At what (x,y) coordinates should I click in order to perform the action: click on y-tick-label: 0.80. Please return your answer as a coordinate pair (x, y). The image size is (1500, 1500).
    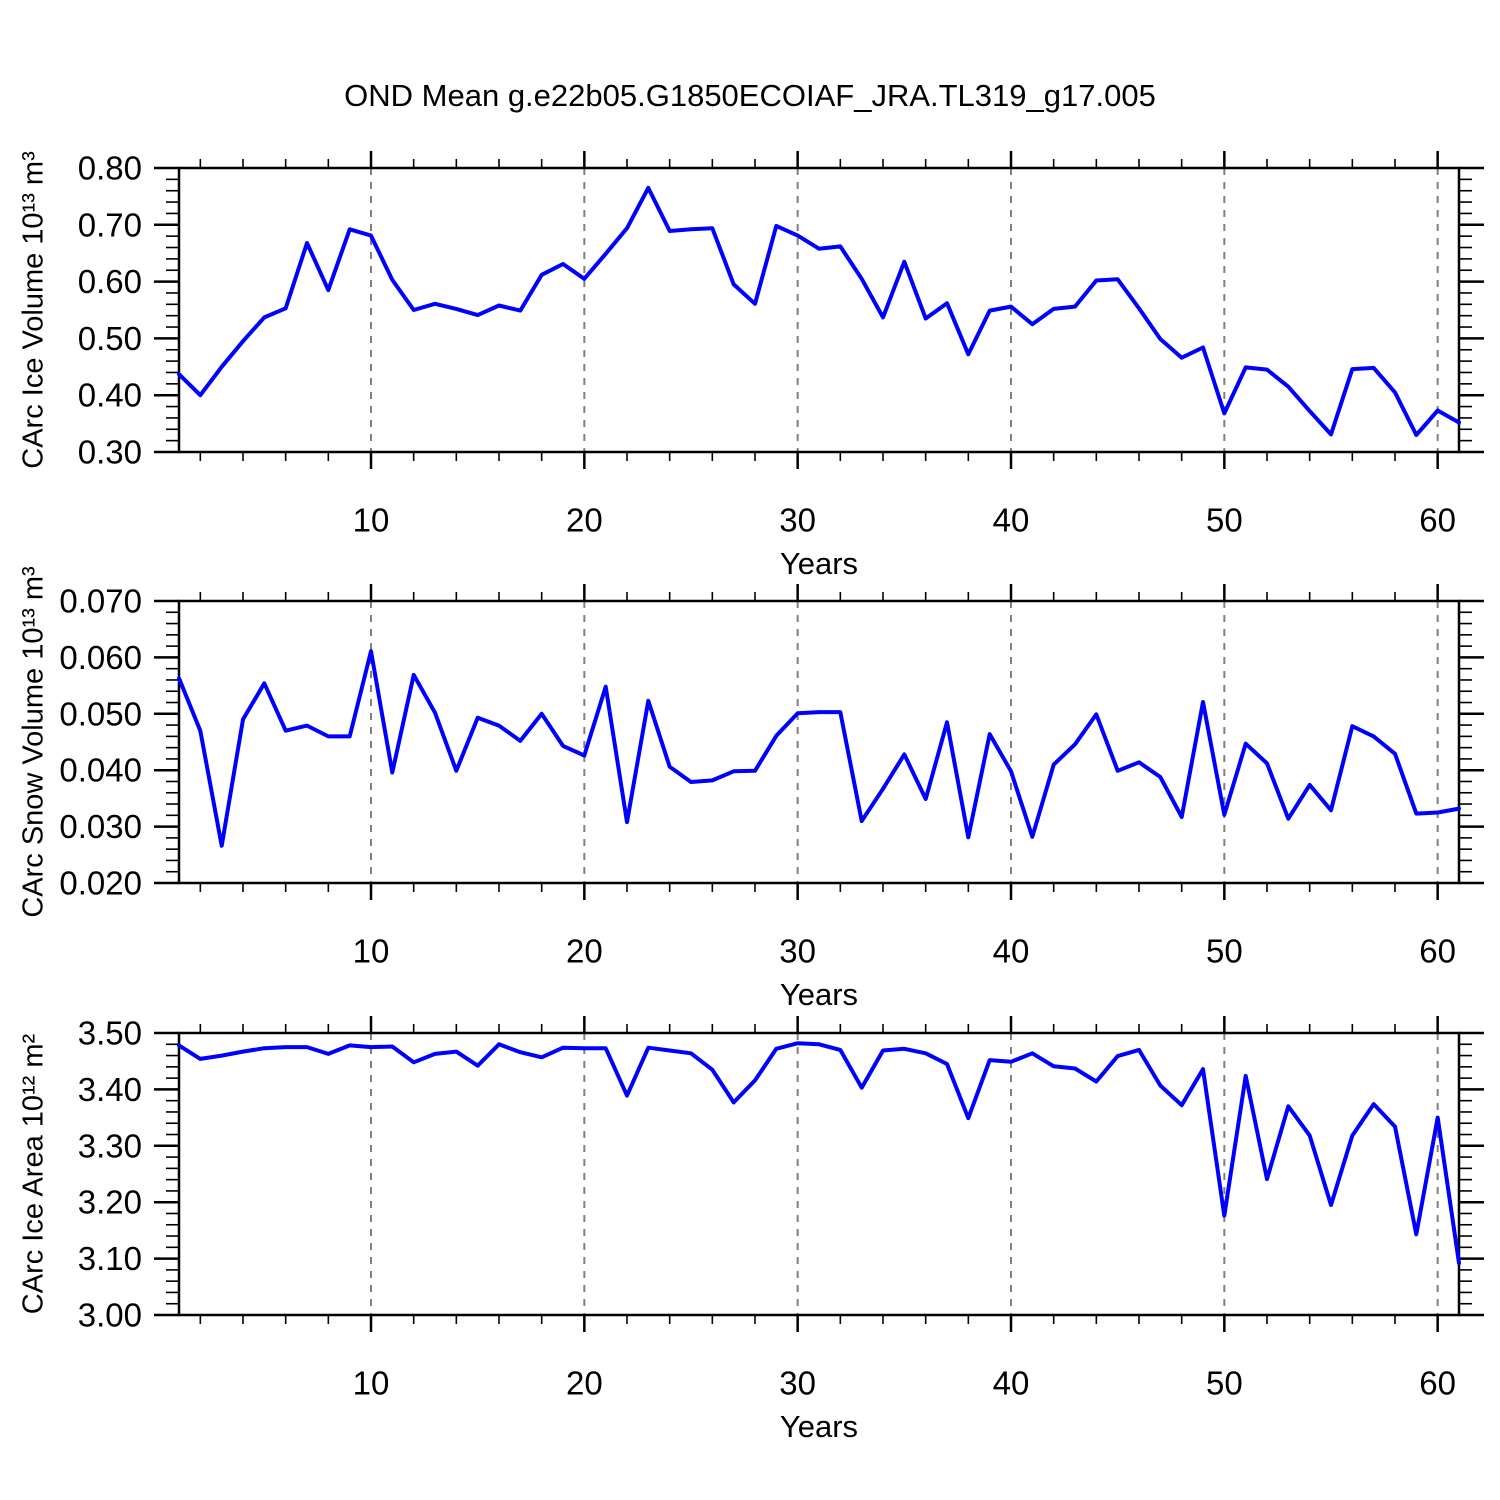
    Looking at the image, I should click on (110, 168).